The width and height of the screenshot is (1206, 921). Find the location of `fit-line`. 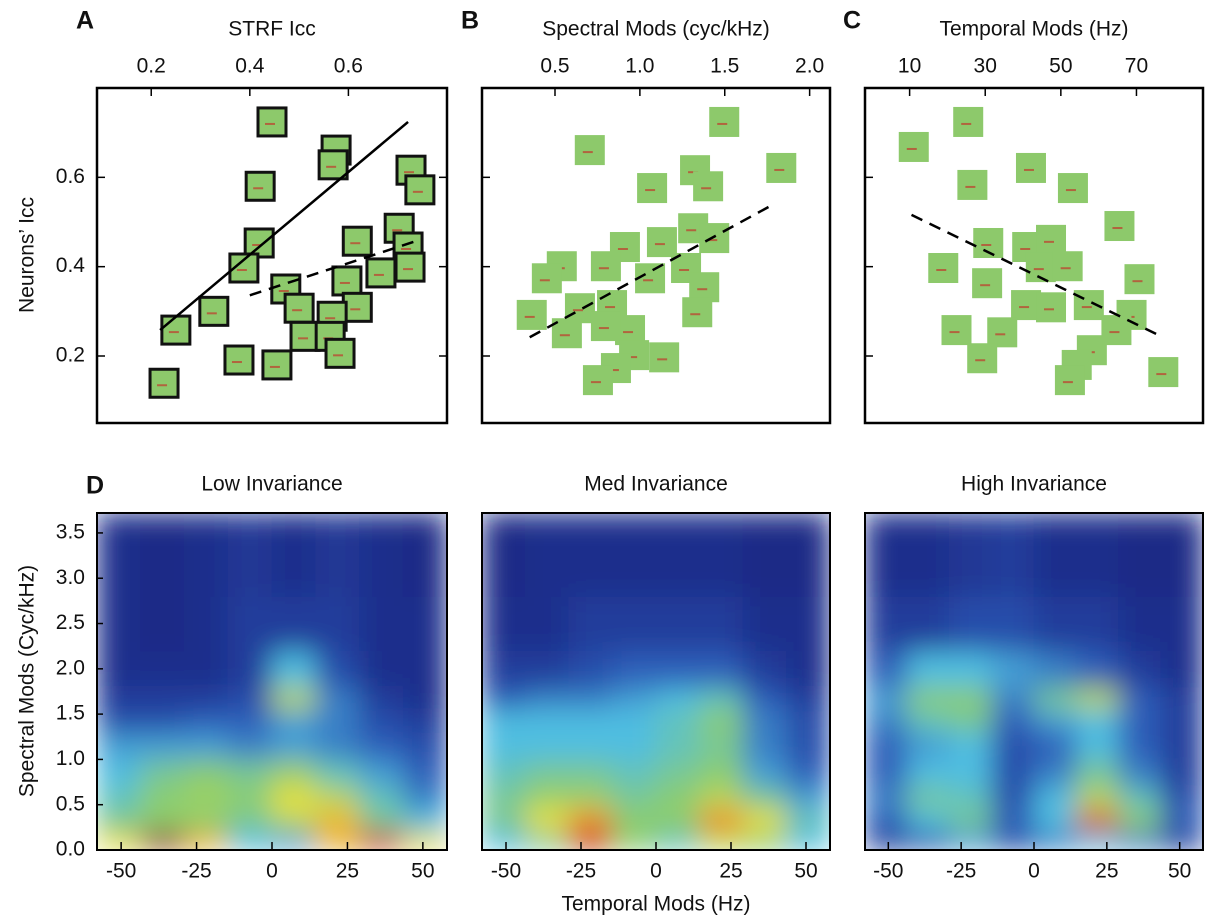

fit-line is located at coordinates (1034, 275).